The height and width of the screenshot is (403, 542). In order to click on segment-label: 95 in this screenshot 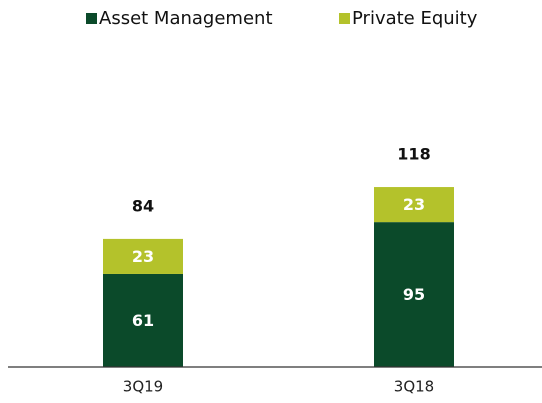, I will do `click(414, 294)`.